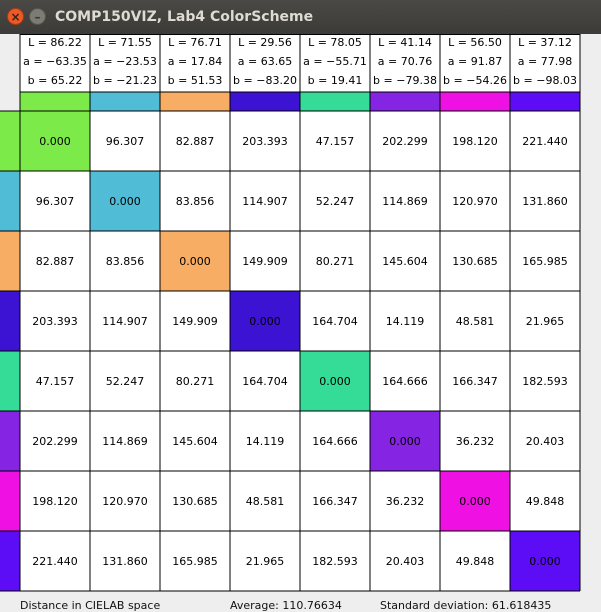 This screenshot has height=612, width=601. What do you see at coordinates (405, 61) in the screenshot?
I see `header-a-value: a = 70.76` at bounding box center [405, 61].